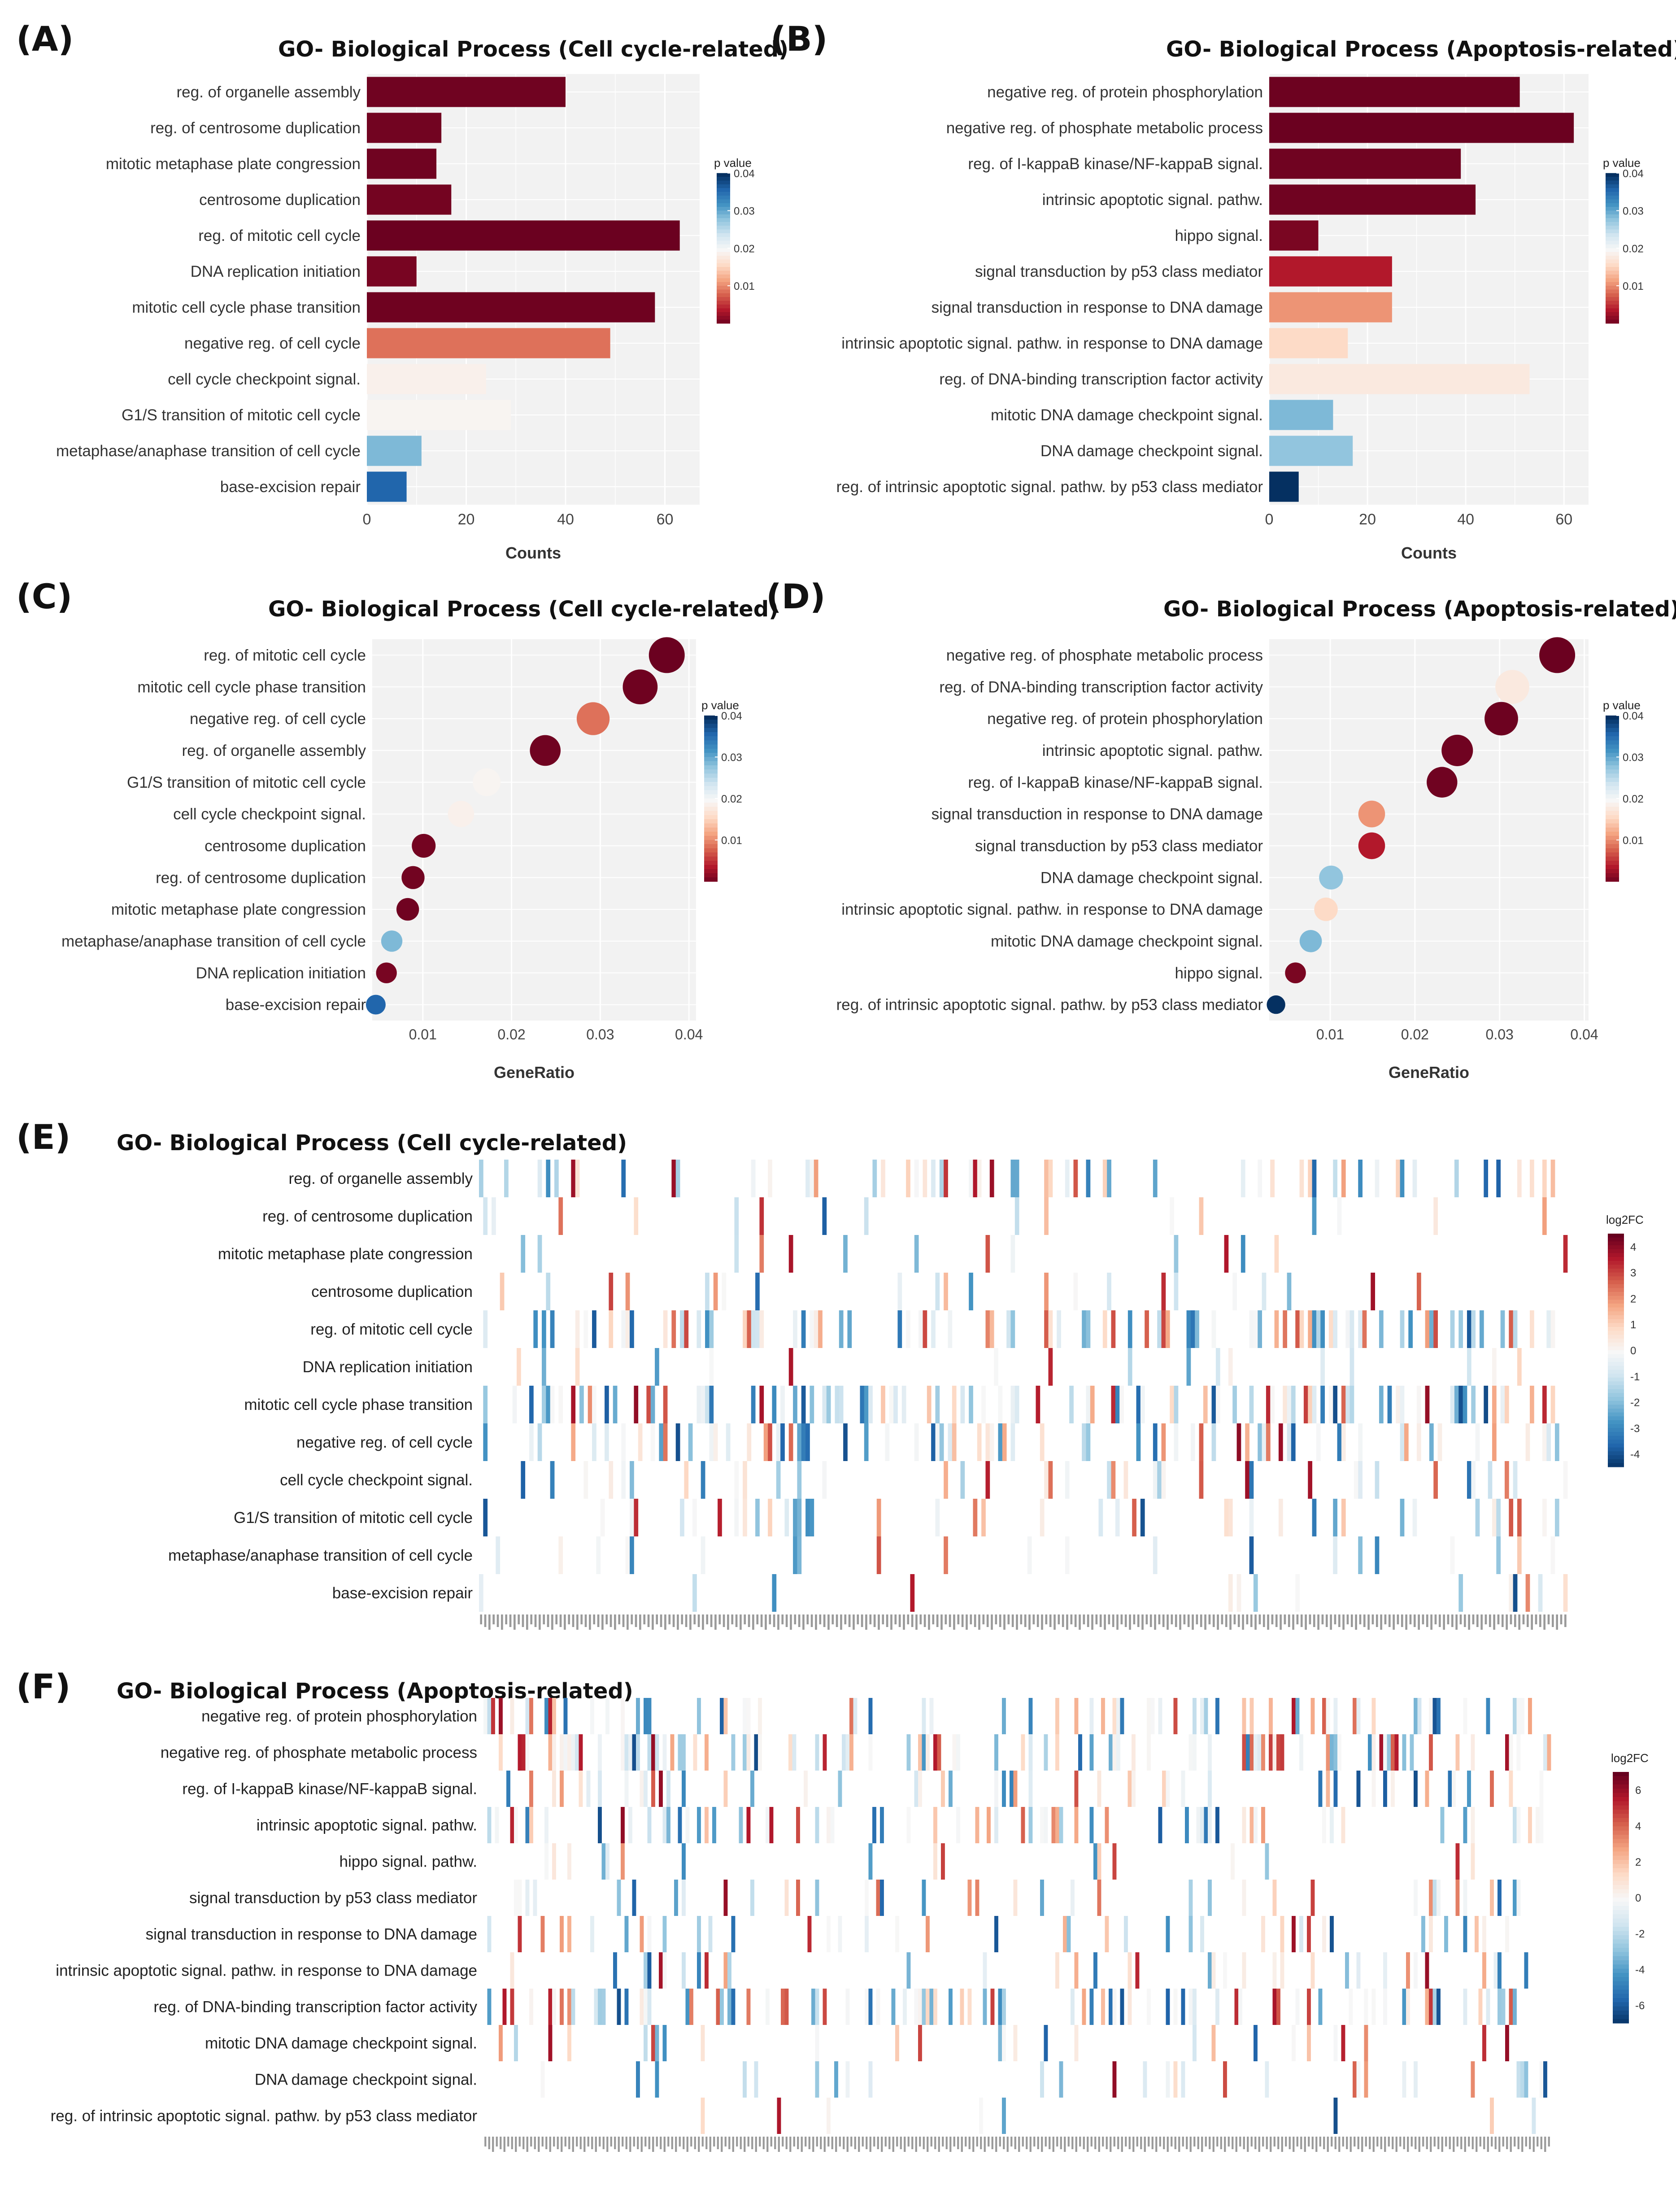 The height and width of the screenshot is (2212, 1676). What do you see at coordinates (247, 307) in the screenshot?
I see `category-label: mitotic cell cycle phase transition` at bounding box center [247, 307].